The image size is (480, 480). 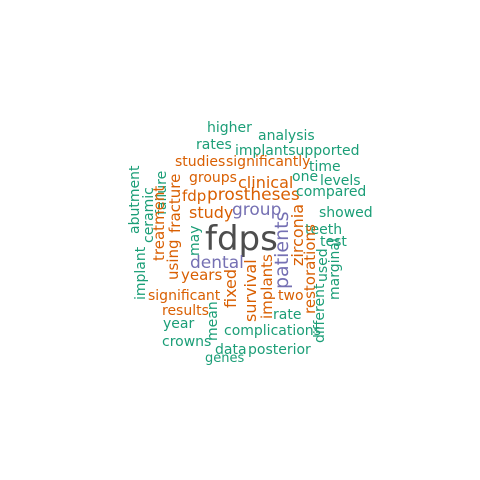 What do you see at coordinates (202, 275) in the screenshot?
I see `word-years: years` at bounding box center [202, 275].